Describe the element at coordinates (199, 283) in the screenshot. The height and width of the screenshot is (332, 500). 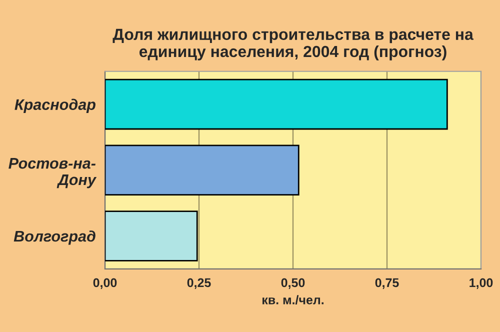
I see `x-tick-label: 0,25` at that location.